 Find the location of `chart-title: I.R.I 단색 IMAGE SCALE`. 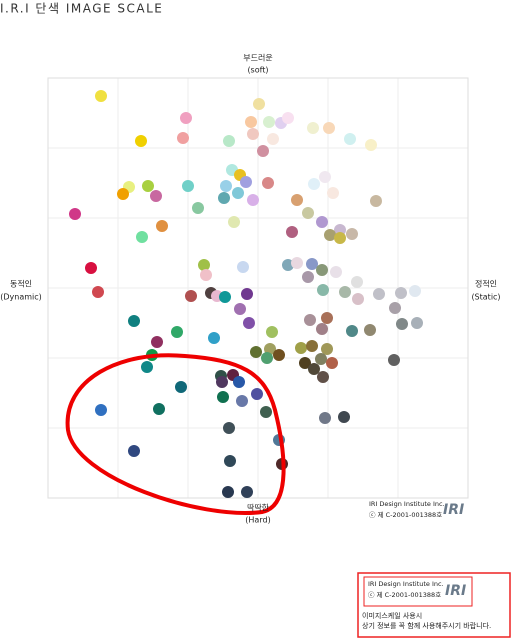

chart-title: I.R.I 단색 IMAGE SCALE is located at coordinates (81, 9).